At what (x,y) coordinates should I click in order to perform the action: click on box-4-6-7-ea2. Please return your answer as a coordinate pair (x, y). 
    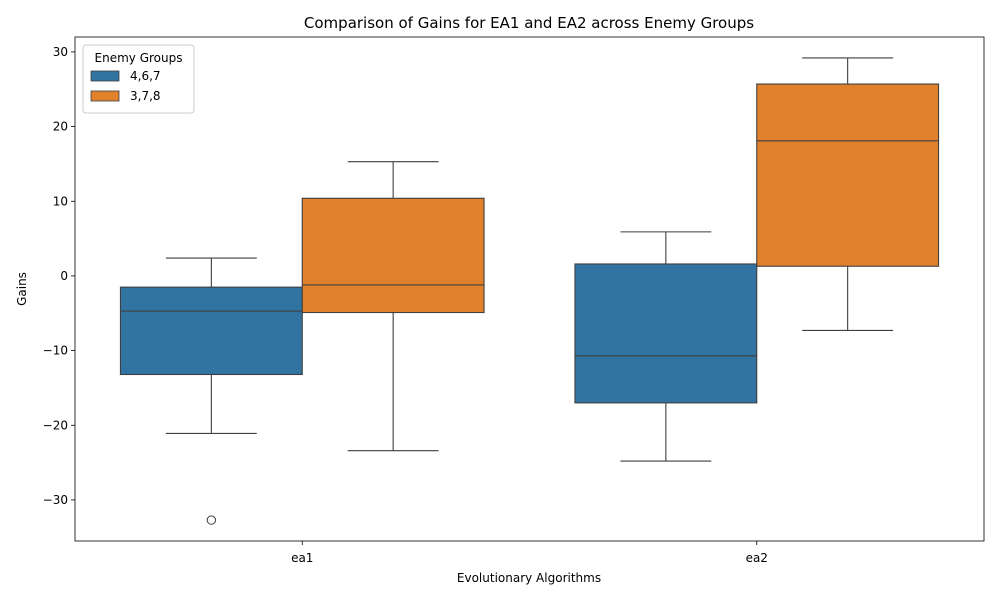
    Looking at the image, I should click on (666, 346).